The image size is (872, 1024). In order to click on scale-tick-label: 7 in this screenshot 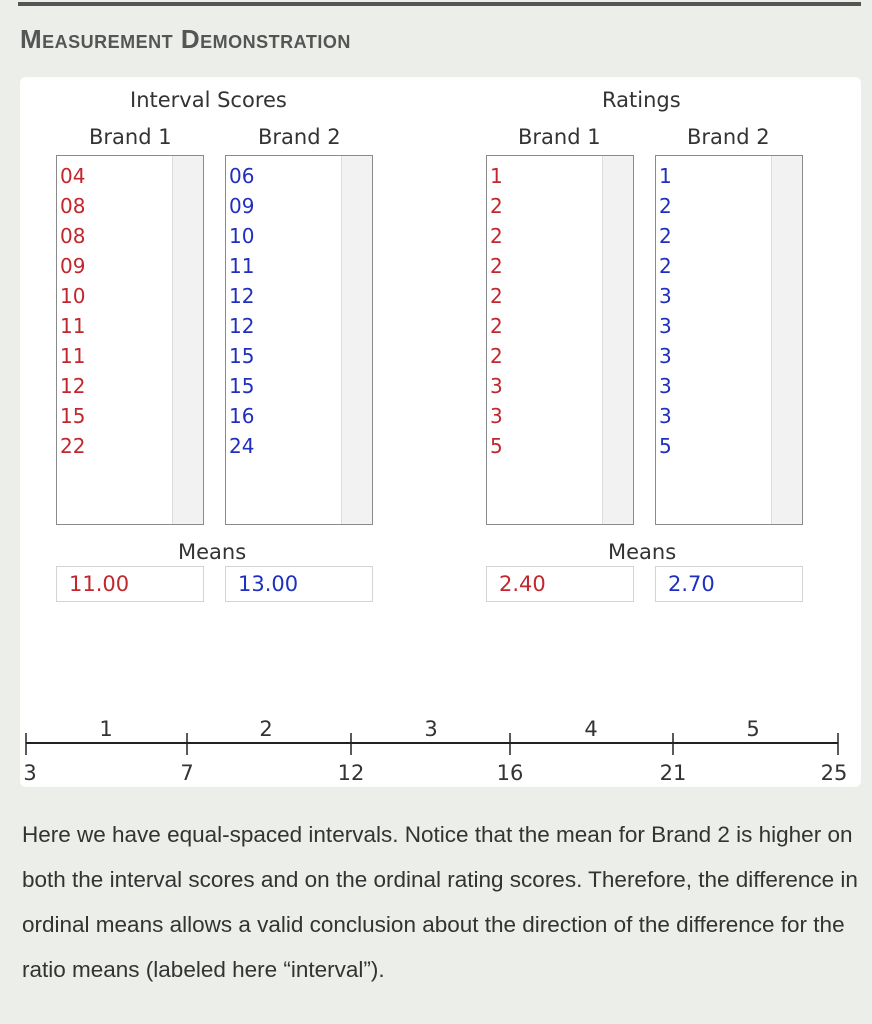, I will do `click(186, 773)`.